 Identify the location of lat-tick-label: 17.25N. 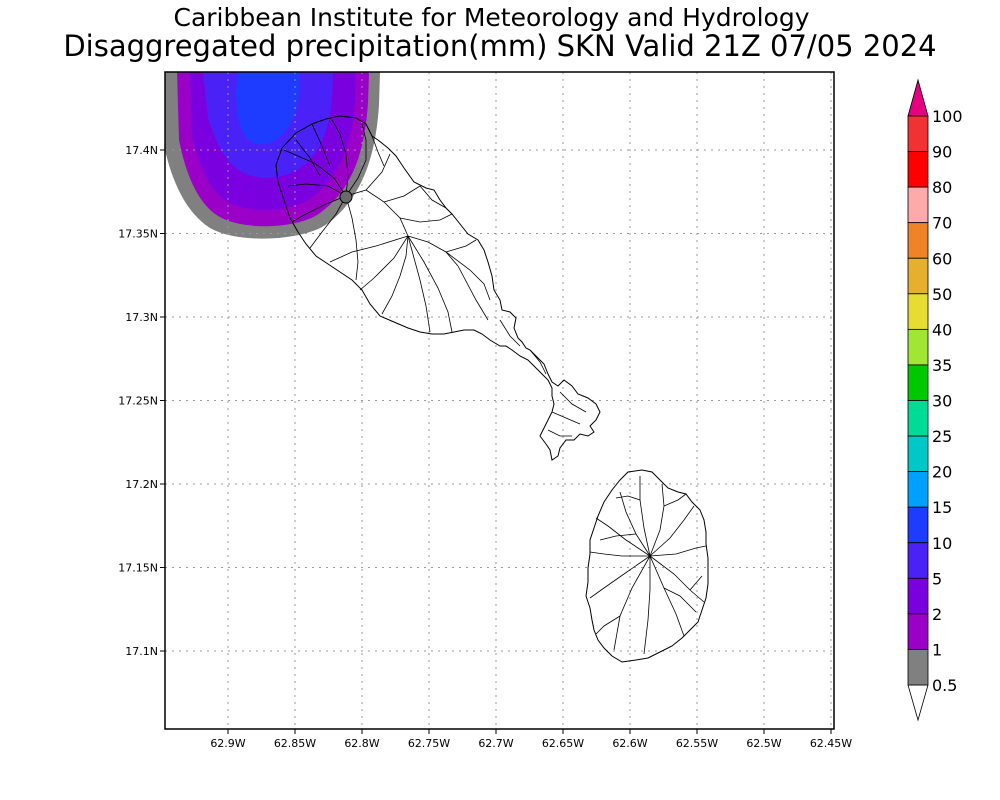
(138, 401).